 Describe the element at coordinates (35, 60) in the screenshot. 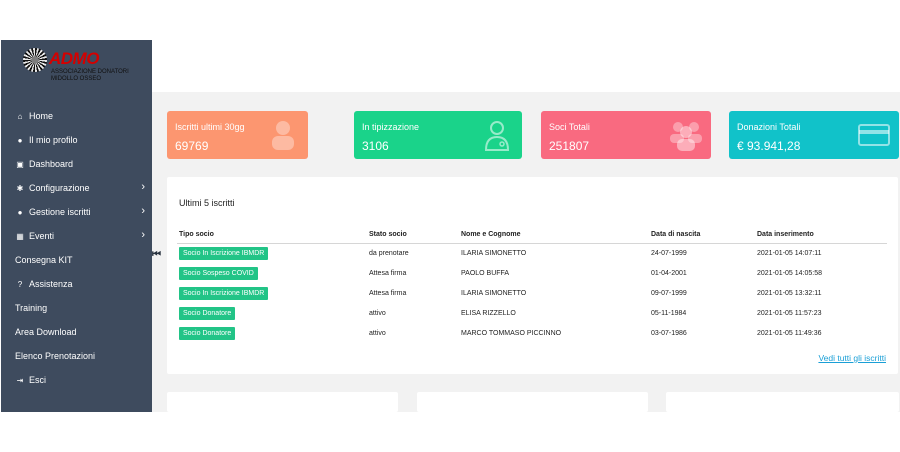

I see `logo-burst-icon` at that location.